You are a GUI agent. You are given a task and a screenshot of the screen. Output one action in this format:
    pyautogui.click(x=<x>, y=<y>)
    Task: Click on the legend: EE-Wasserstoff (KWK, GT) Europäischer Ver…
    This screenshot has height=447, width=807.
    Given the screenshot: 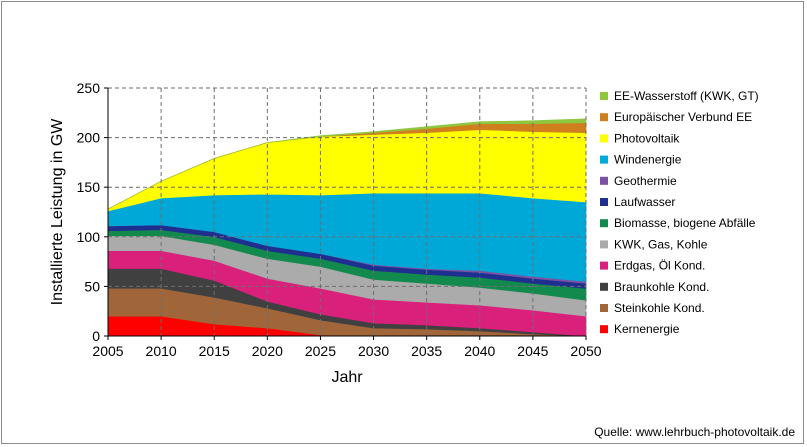 What is the action you would take?
    pyautogui.click(x=679, y=212)
    